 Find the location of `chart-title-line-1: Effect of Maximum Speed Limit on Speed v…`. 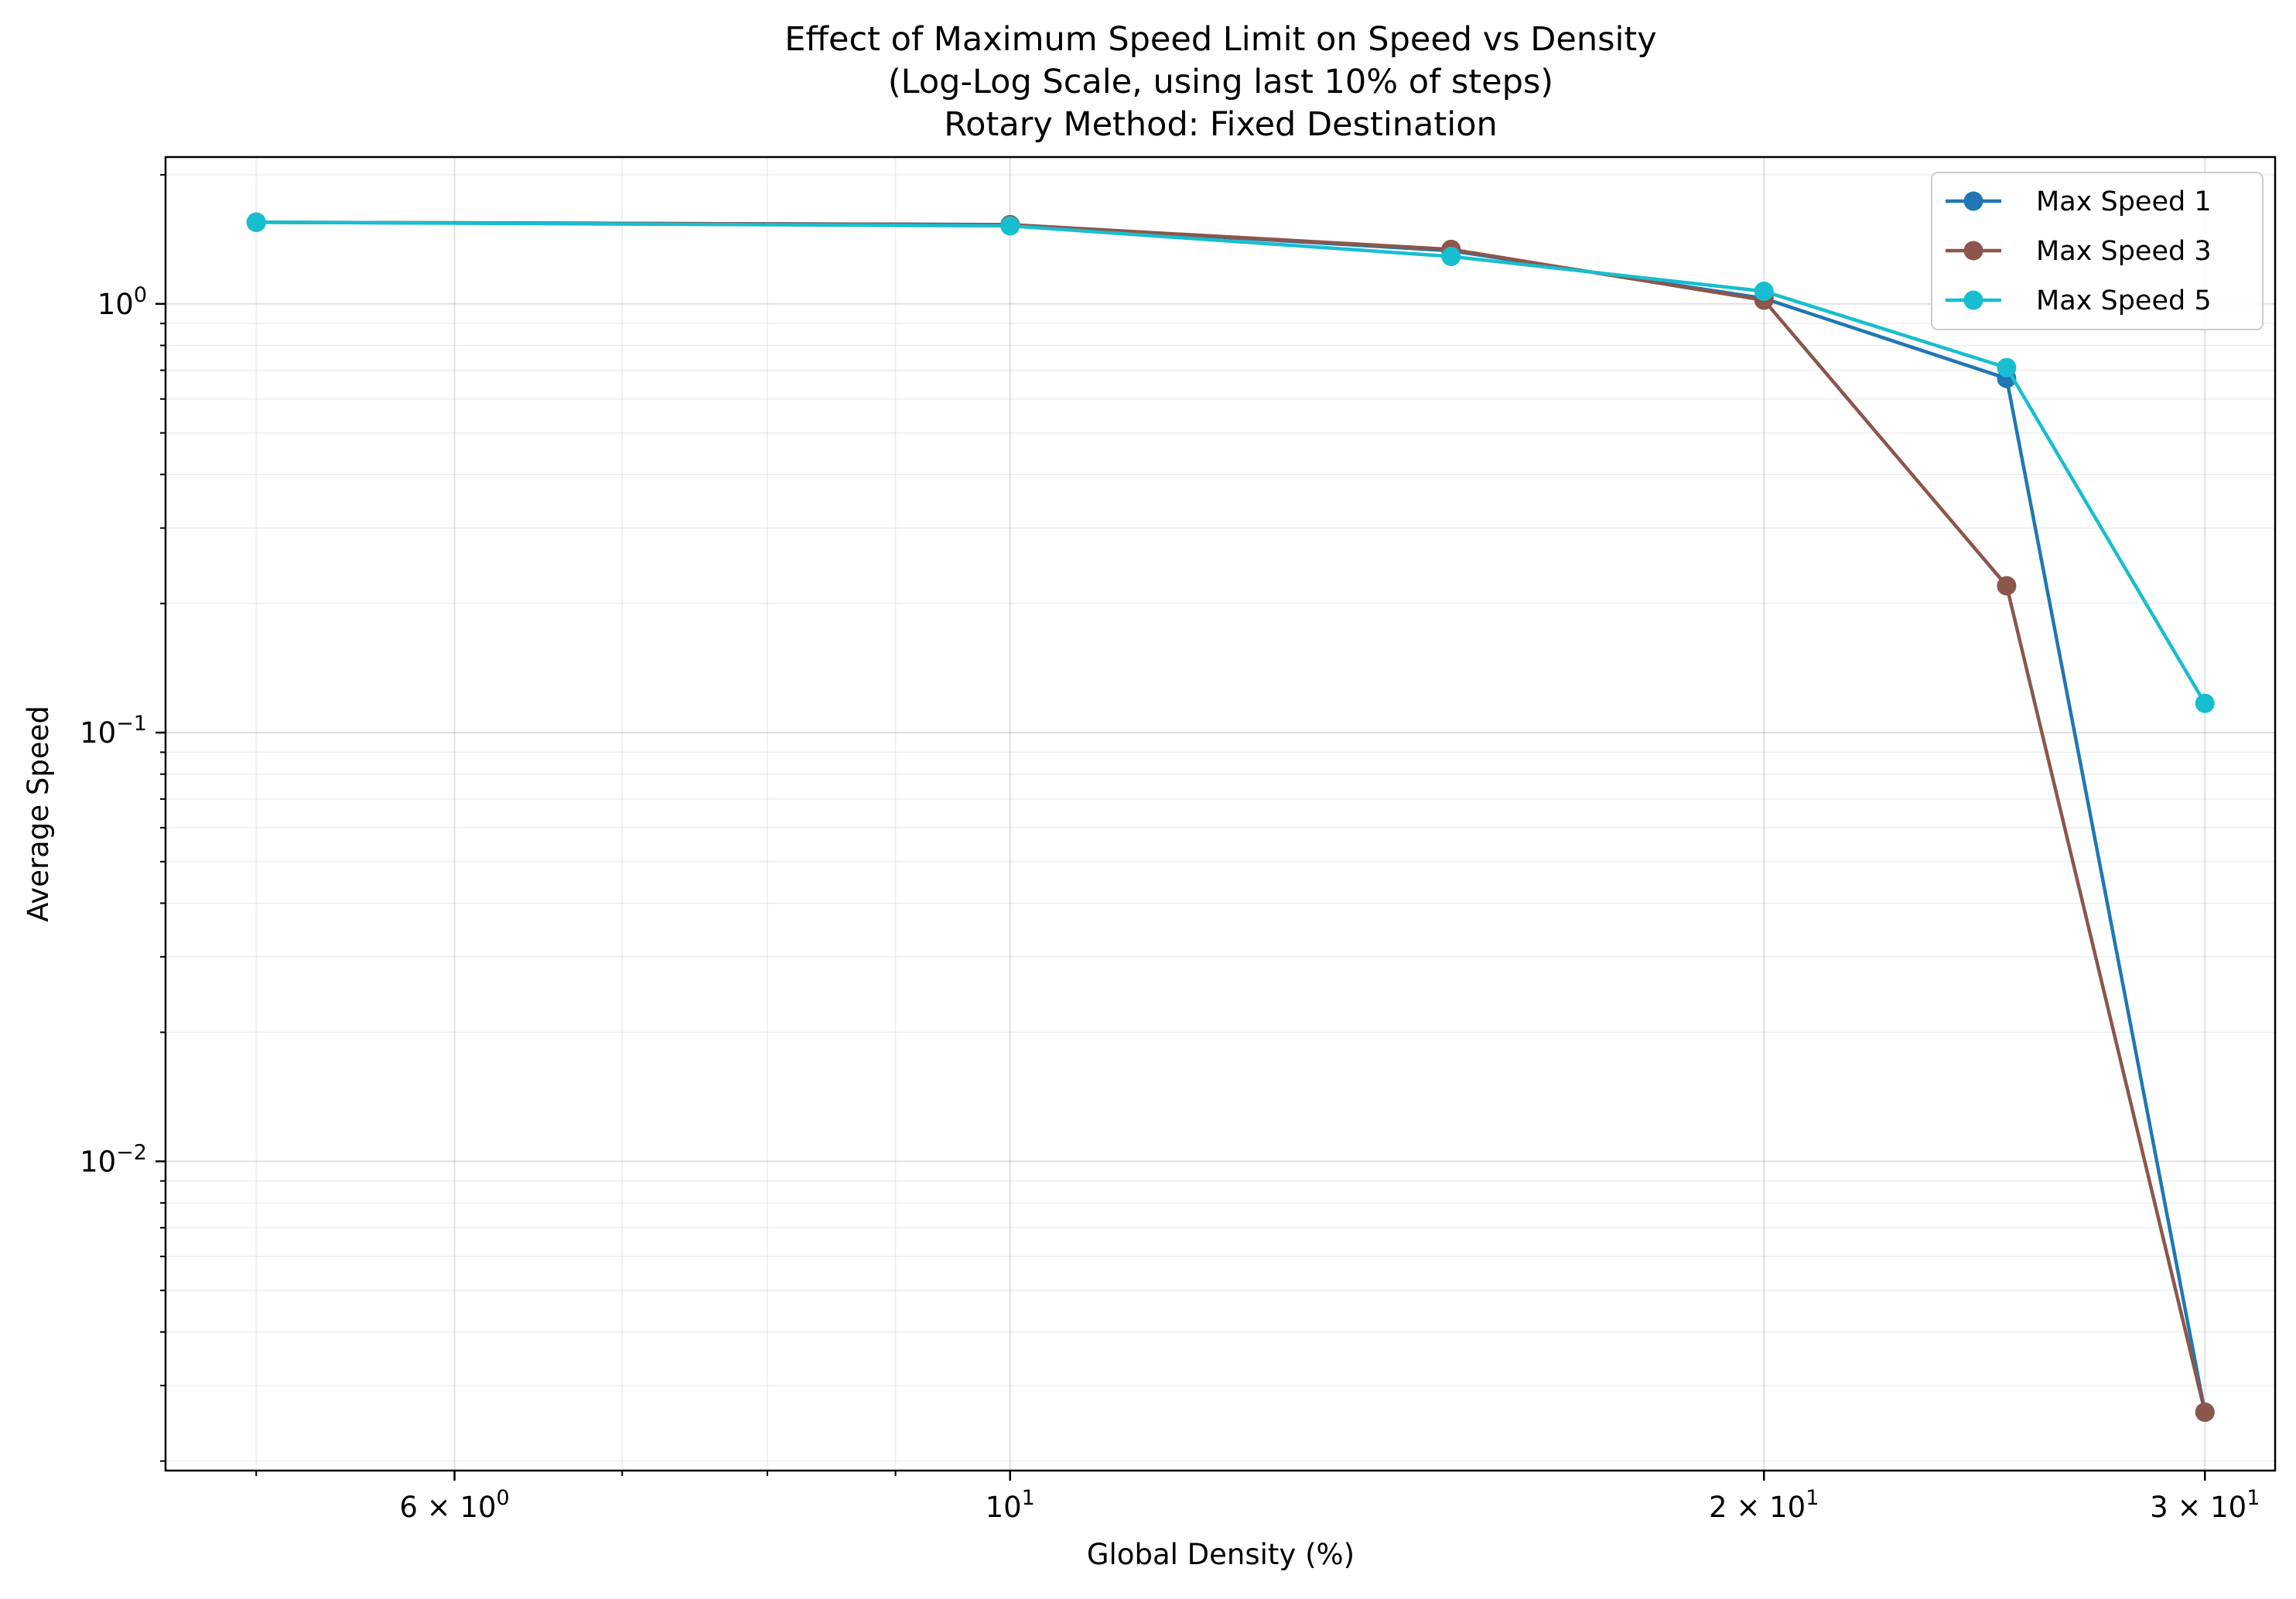

chart-title-line-1: Effect of Maximum Speed Limit on Speed v… is located at coordinates (1220, 40).